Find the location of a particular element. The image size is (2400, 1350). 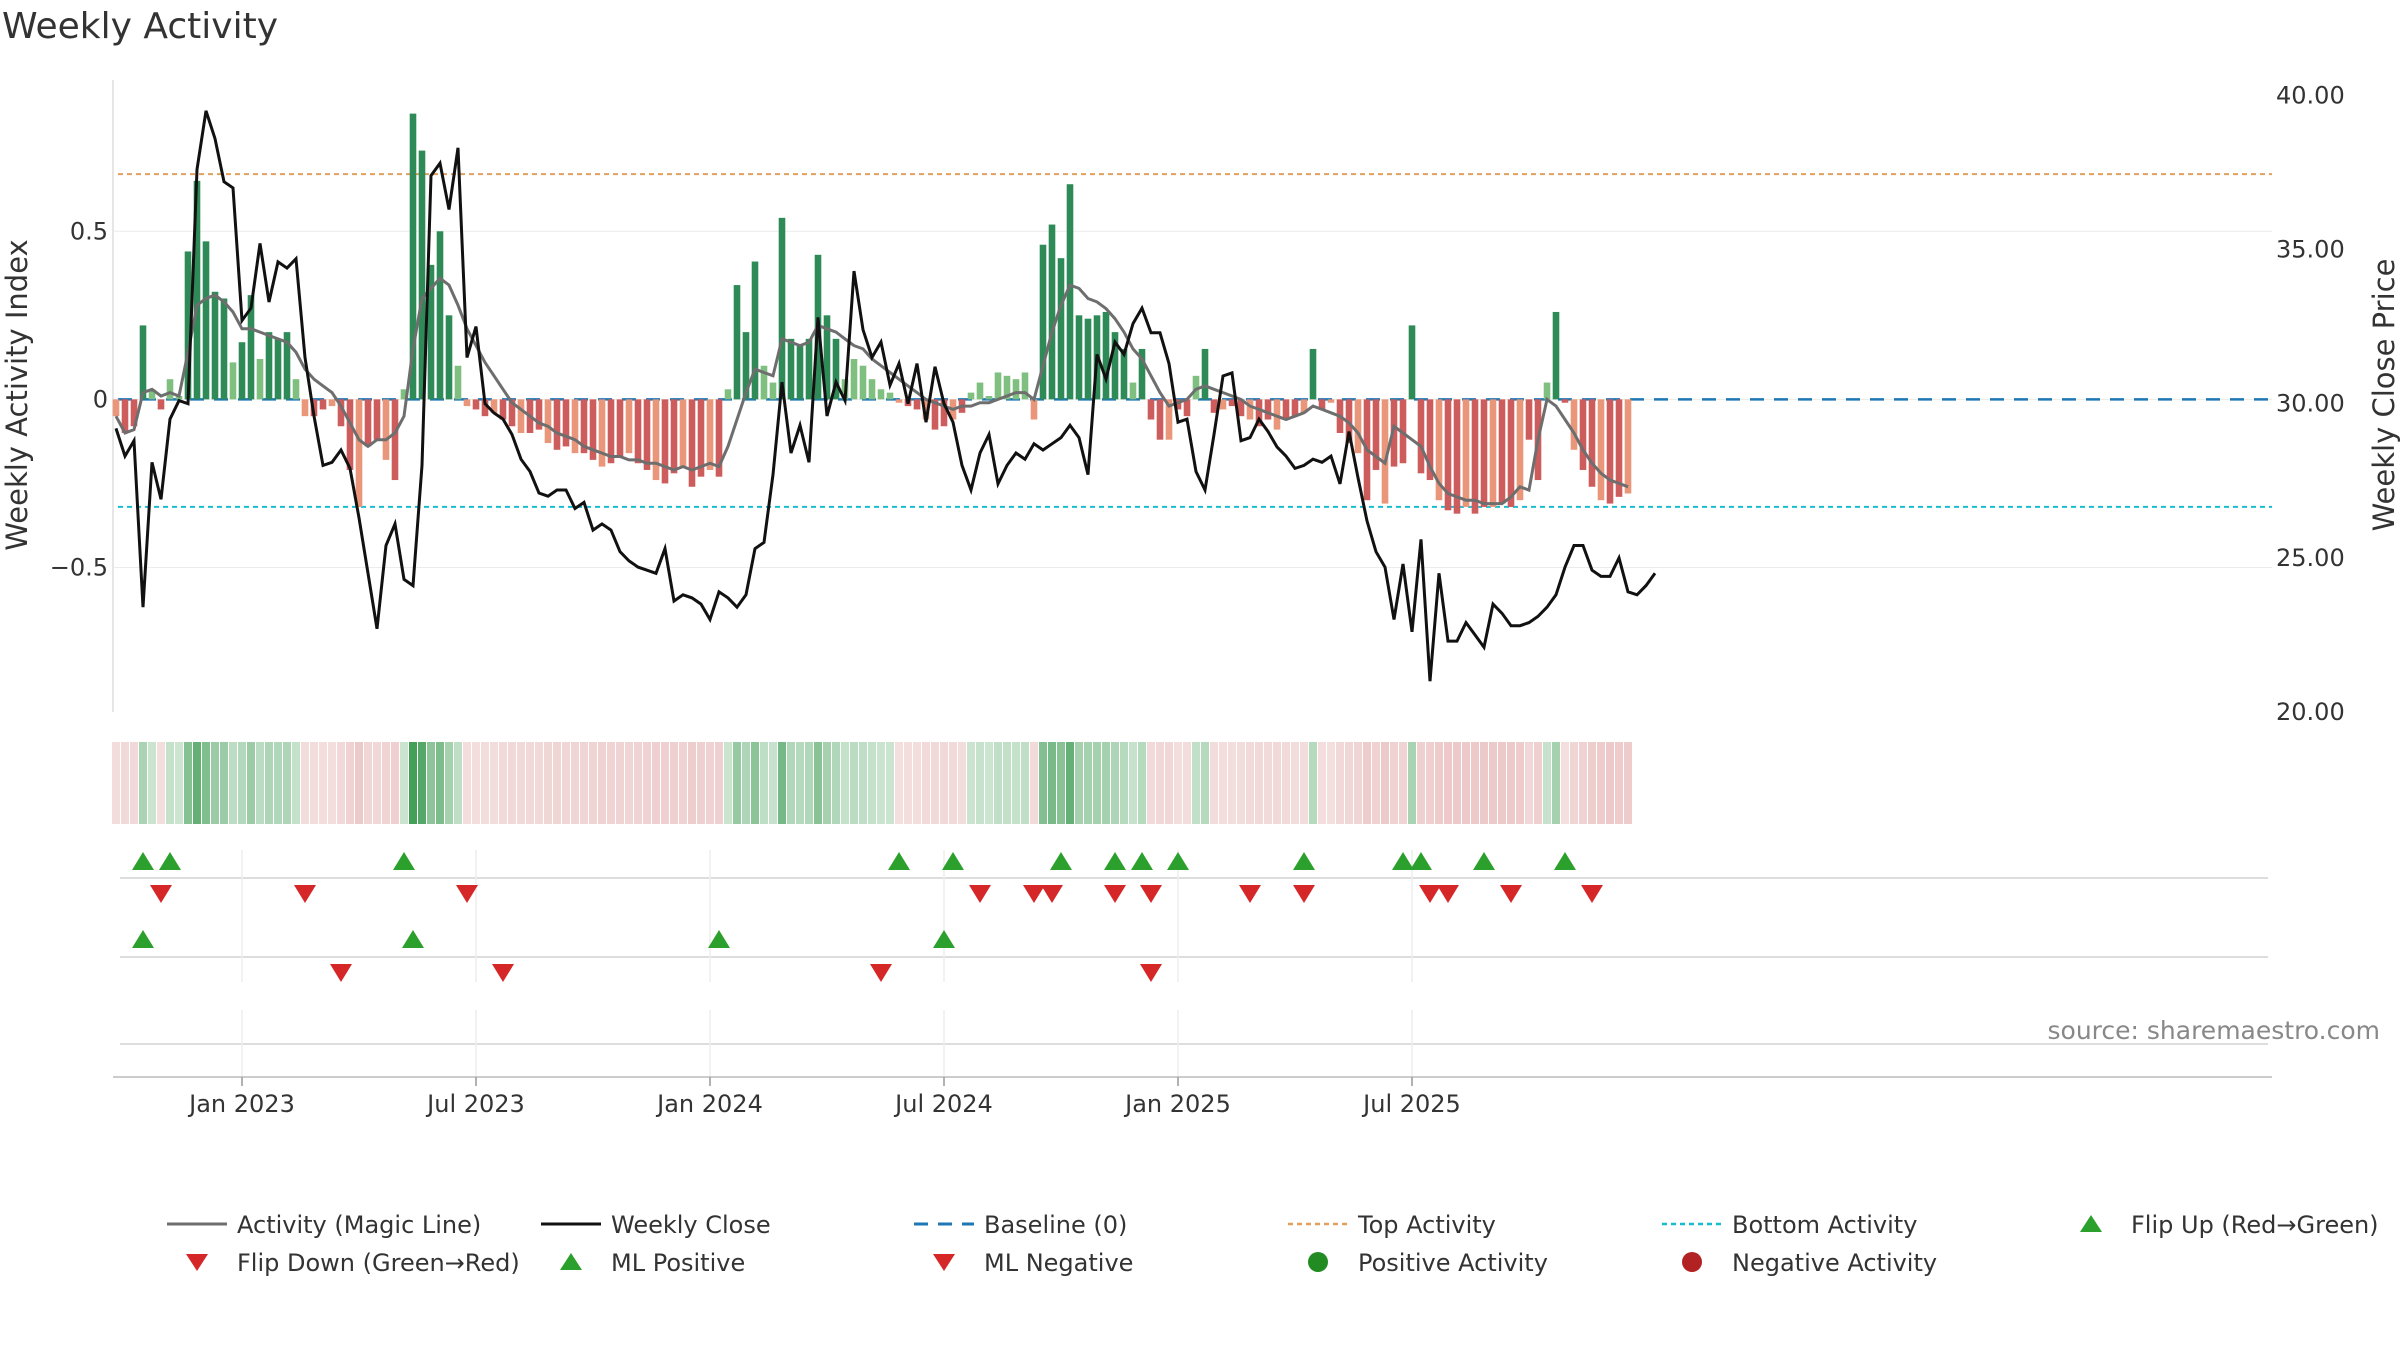

activity-heat-strip is located at coordinates (872, 783).